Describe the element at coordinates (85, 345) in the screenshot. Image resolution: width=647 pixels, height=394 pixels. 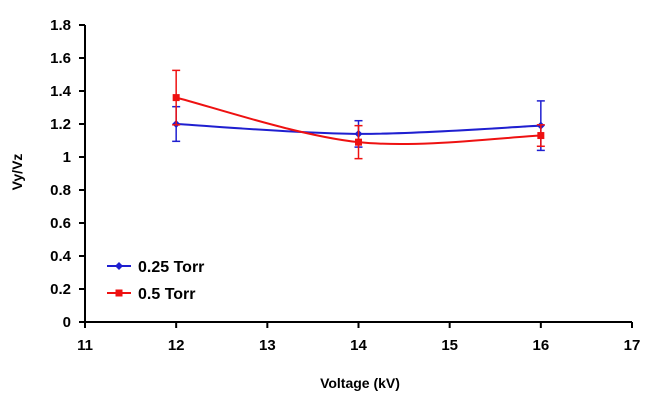
I see `x-tick-label: 11` at that location.